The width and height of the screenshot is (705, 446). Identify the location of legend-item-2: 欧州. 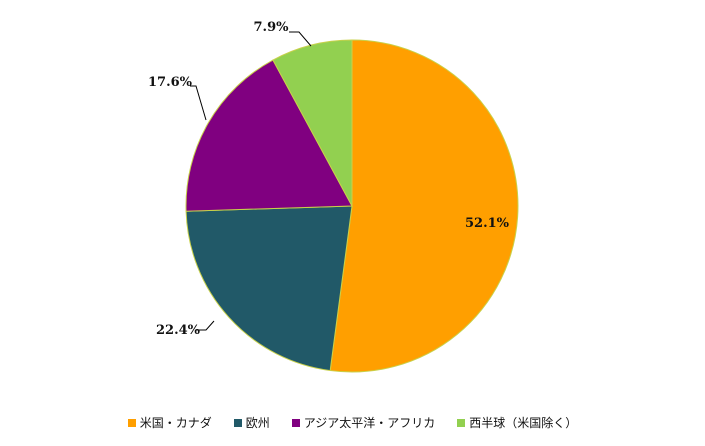
(251, 422).